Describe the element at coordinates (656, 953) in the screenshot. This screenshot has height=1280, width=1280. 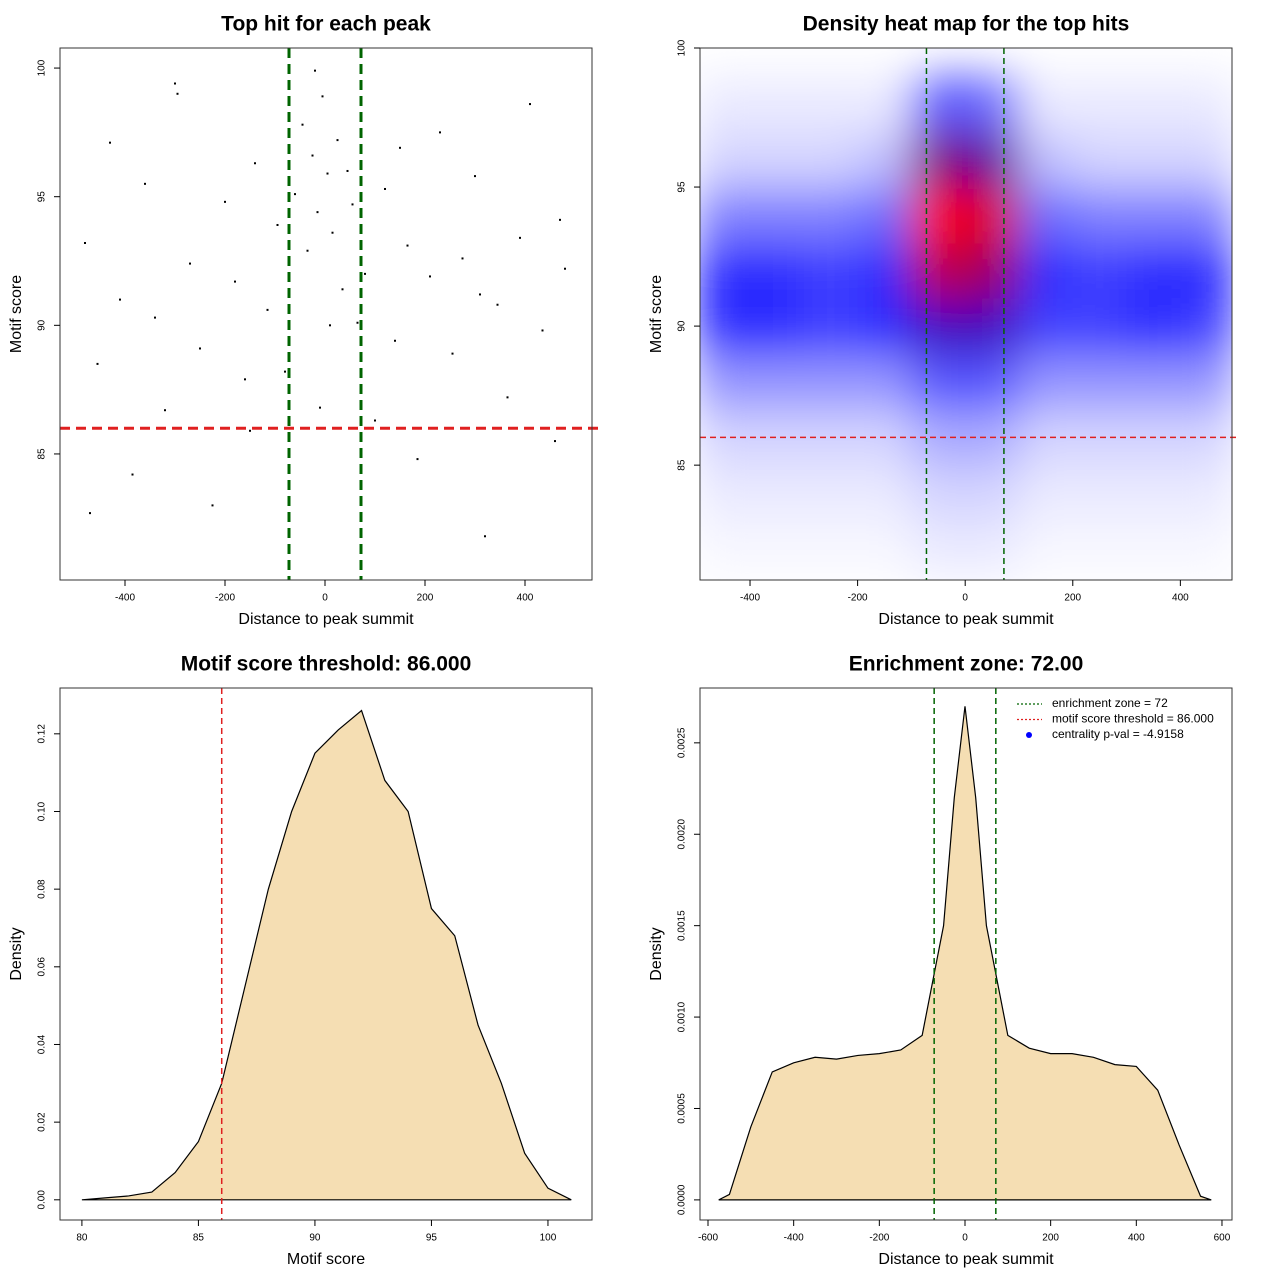
I see `y-axis-label: Density` at that location.